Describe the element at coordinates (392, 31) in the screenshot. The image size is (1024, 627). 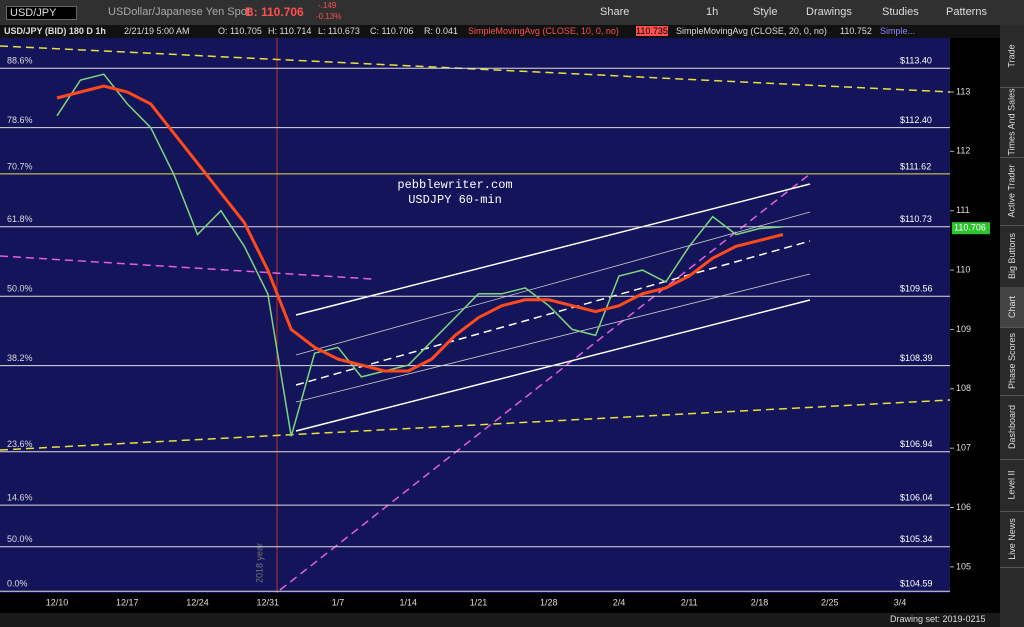
I see `close: C: 110.706` at that location.